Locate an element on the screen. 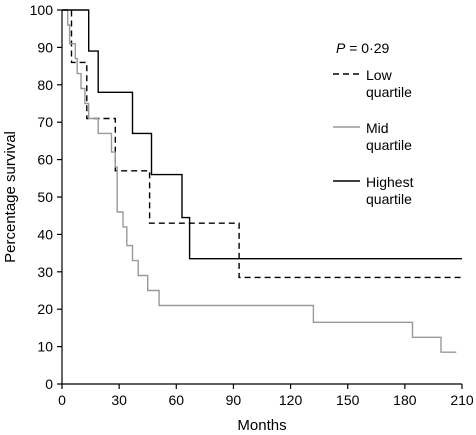 Image resolution: width=476 pixels, height=435 pixels. legend-label-highest-quartile: Highest is located at coordinates (390, 182).